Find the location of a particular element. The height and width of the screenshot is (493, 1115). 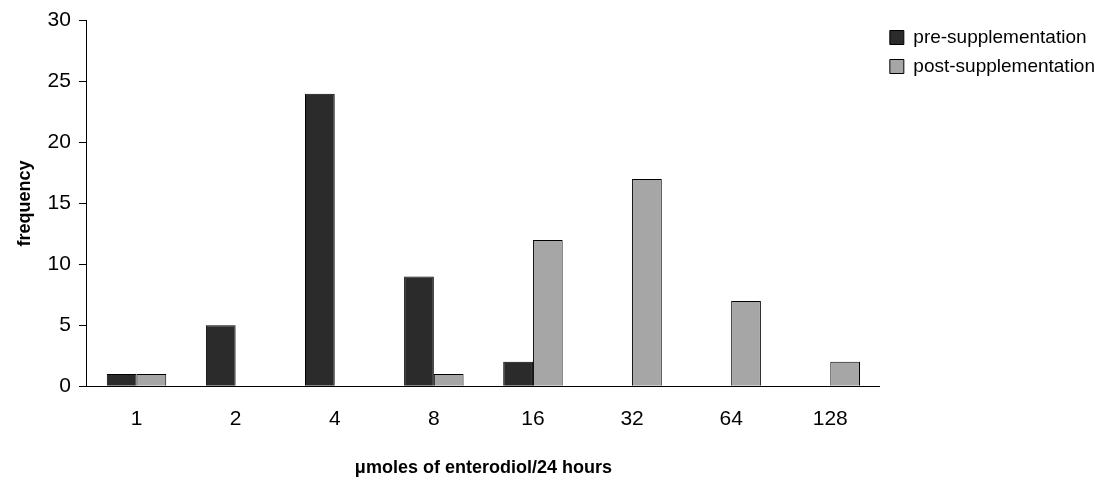

y-tick-label: 30 is located at coordinates (59, 19).